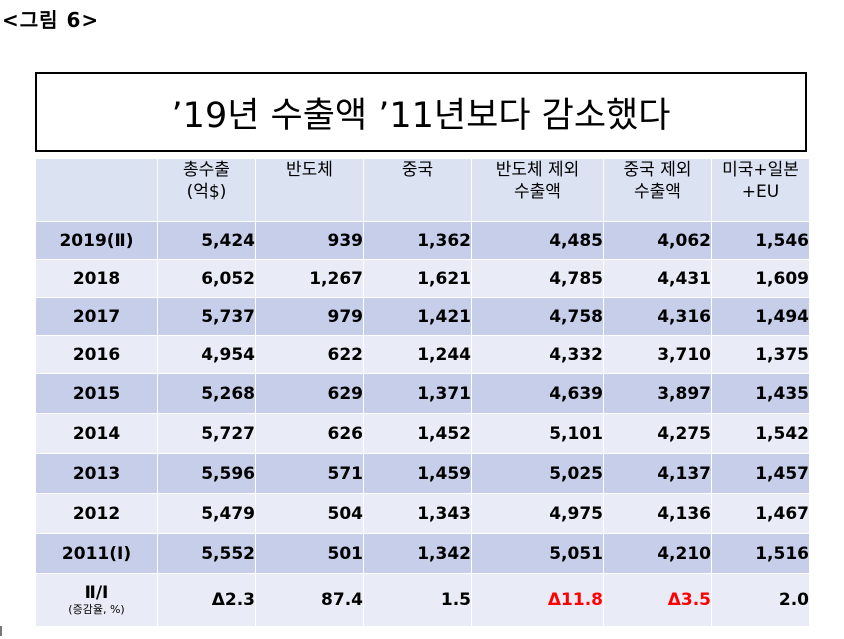  What do you see at coordinates (657, 473) in the screenshot?
I see `table-cell: 4,137` at bounding box center [657, 473].